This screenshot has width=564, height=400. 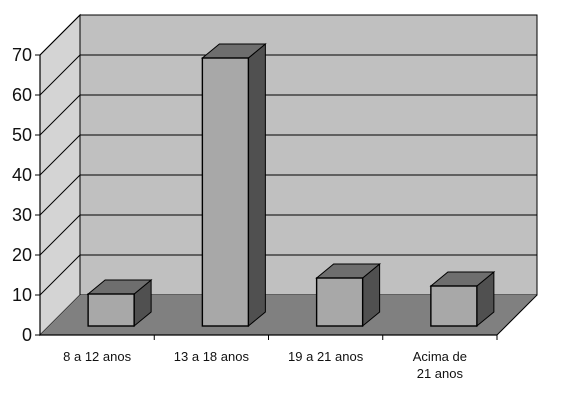 I want to click on y-tick-label: 50, so click(x=22, y=135).